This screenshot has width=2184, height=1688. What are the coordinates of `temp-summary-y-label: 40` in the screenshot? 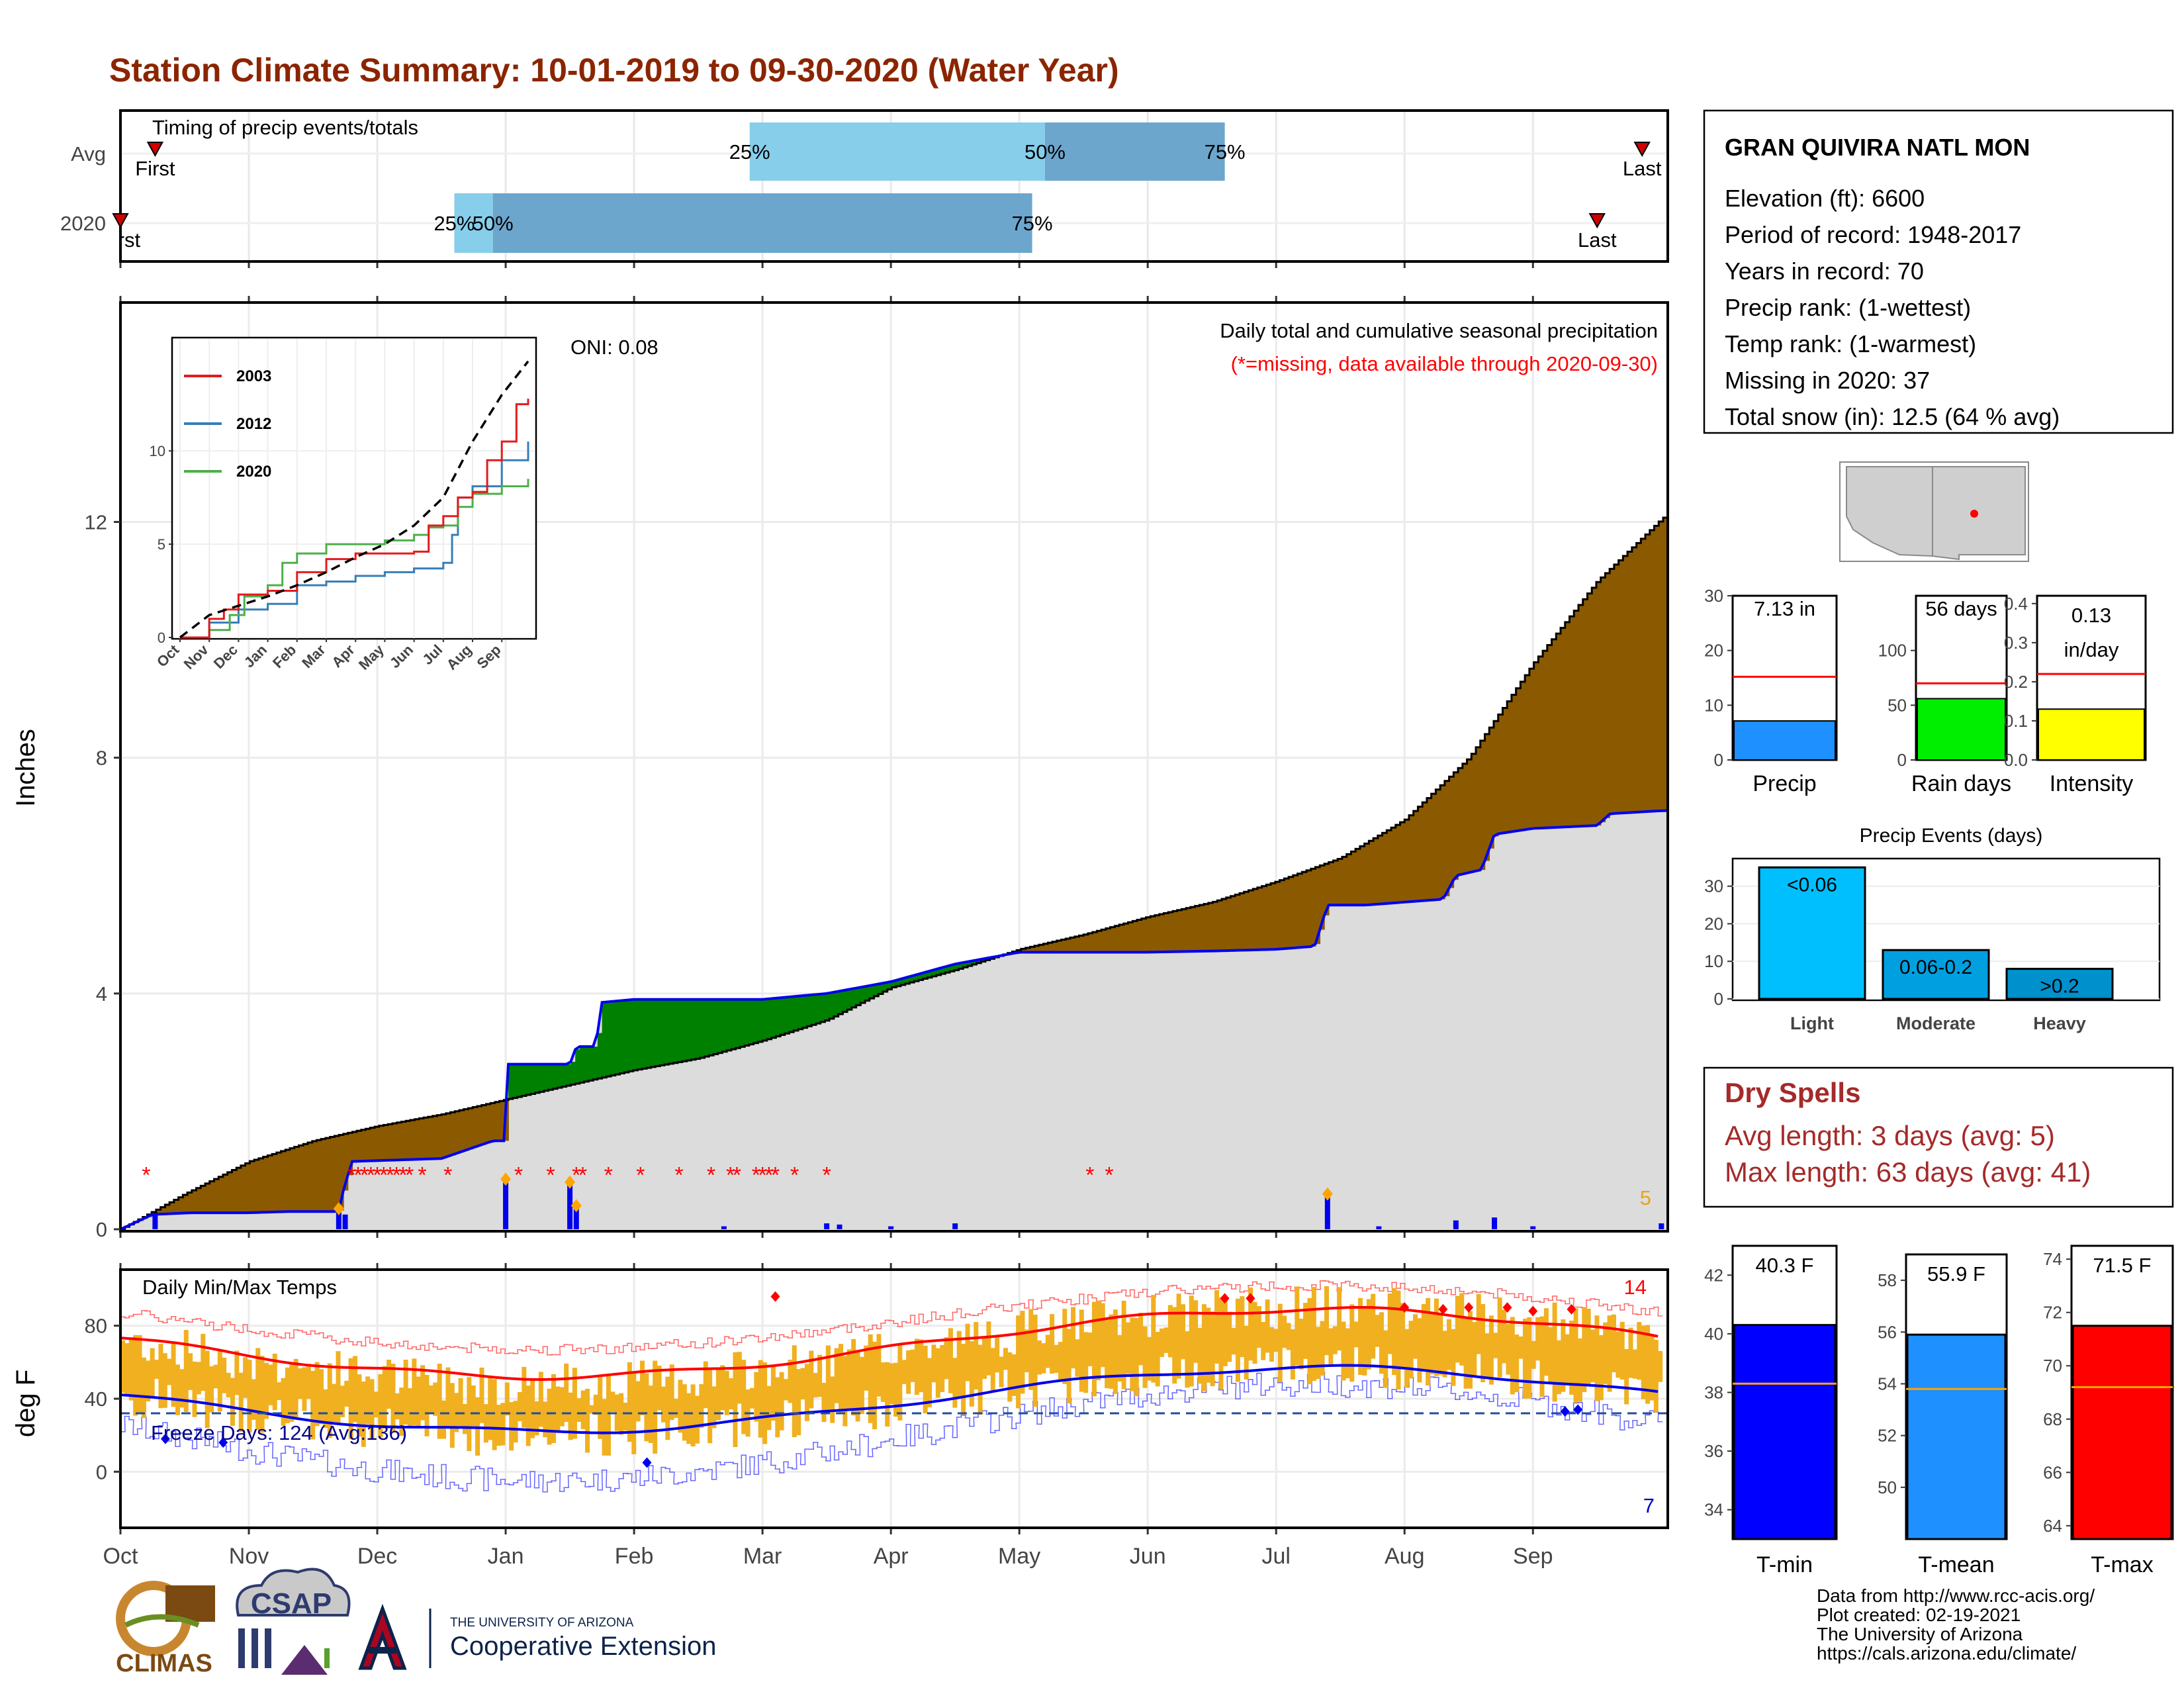 It's located at (1713, 1334).